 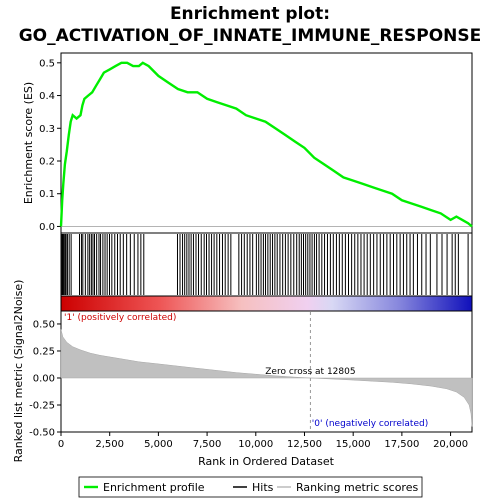 What do you see at coordinates (109, 444) in the screenshot?
I see `x-tick-label: 2,500` at bounding box center [109, 444].